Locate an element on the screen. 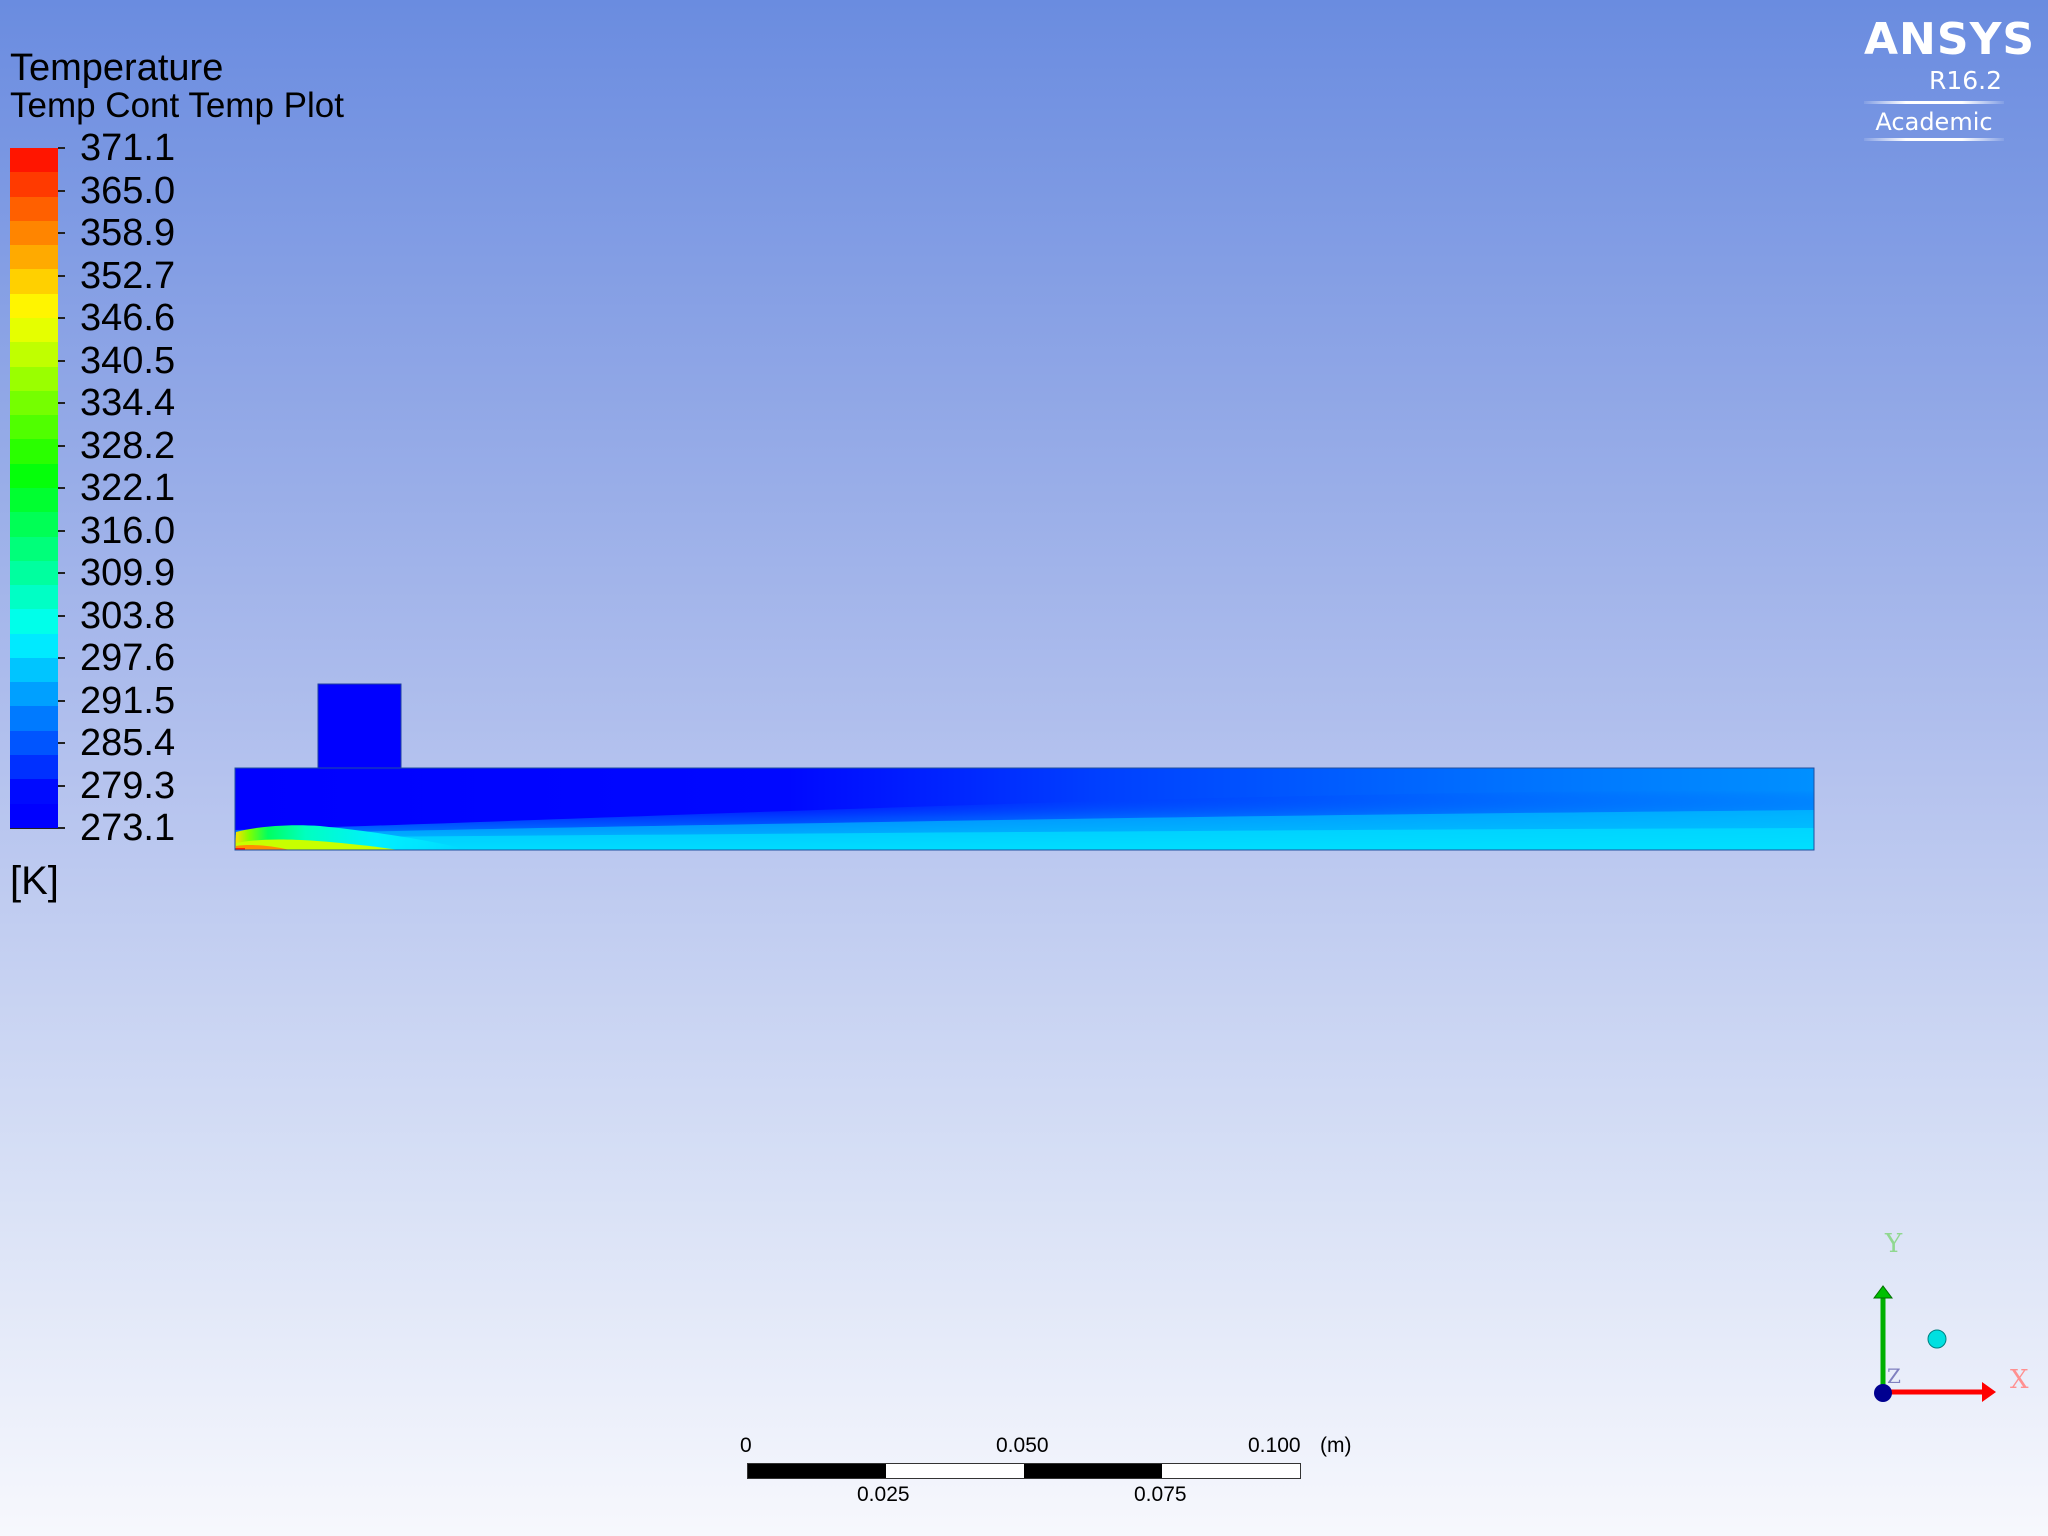 This screenshot has width=2048, height=1536. scale-bar is located at coordinates (1024, 1471).